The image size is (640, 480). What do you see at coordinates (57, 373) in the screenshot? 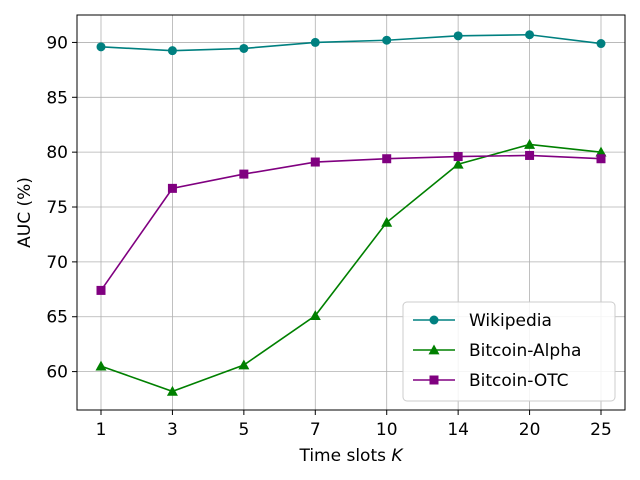
I see `y-tick-label: 60` at bounding box center [57, 373].